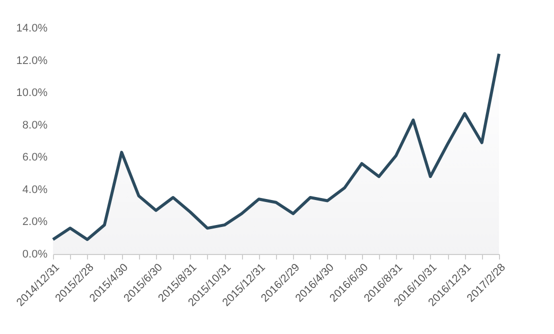  What do you see at coordinates (35, 254) in the screenshot?
I see `y-tick-label: 0.0%` at bounding box center [35, 254].